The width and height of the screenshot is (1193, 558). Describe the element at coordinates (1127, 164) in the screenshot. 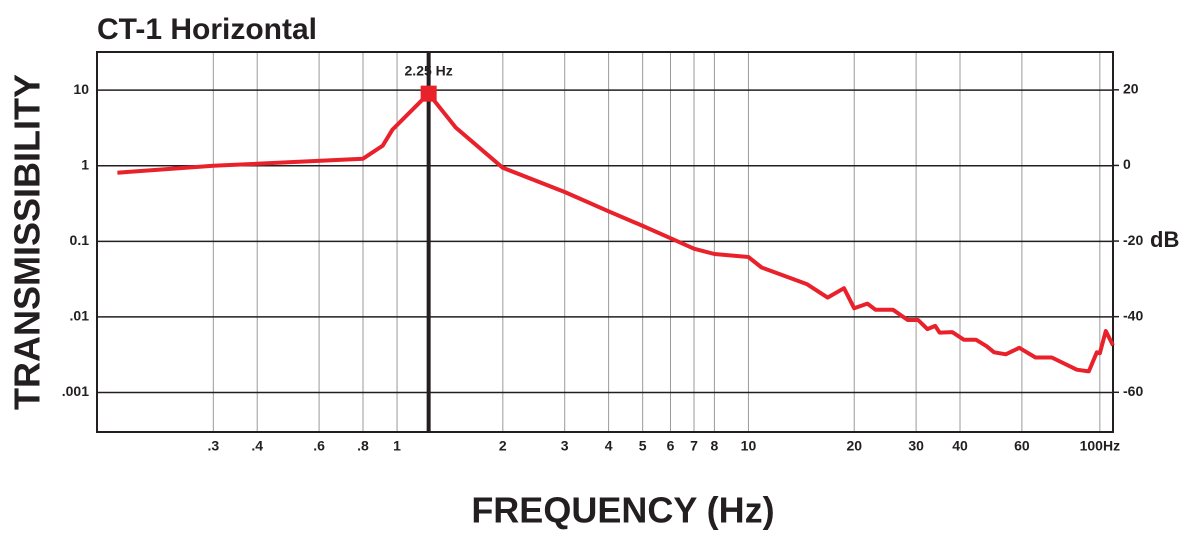

I see `y2-tick-label: 0` at that location.